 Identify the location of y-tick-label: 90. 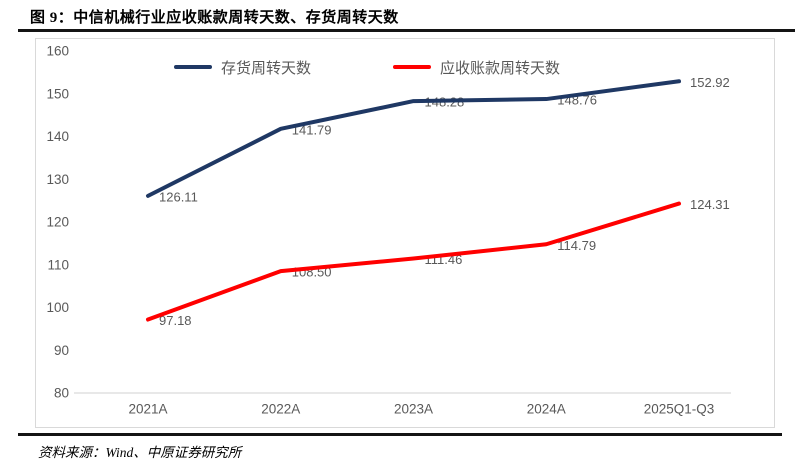
(61, 350).